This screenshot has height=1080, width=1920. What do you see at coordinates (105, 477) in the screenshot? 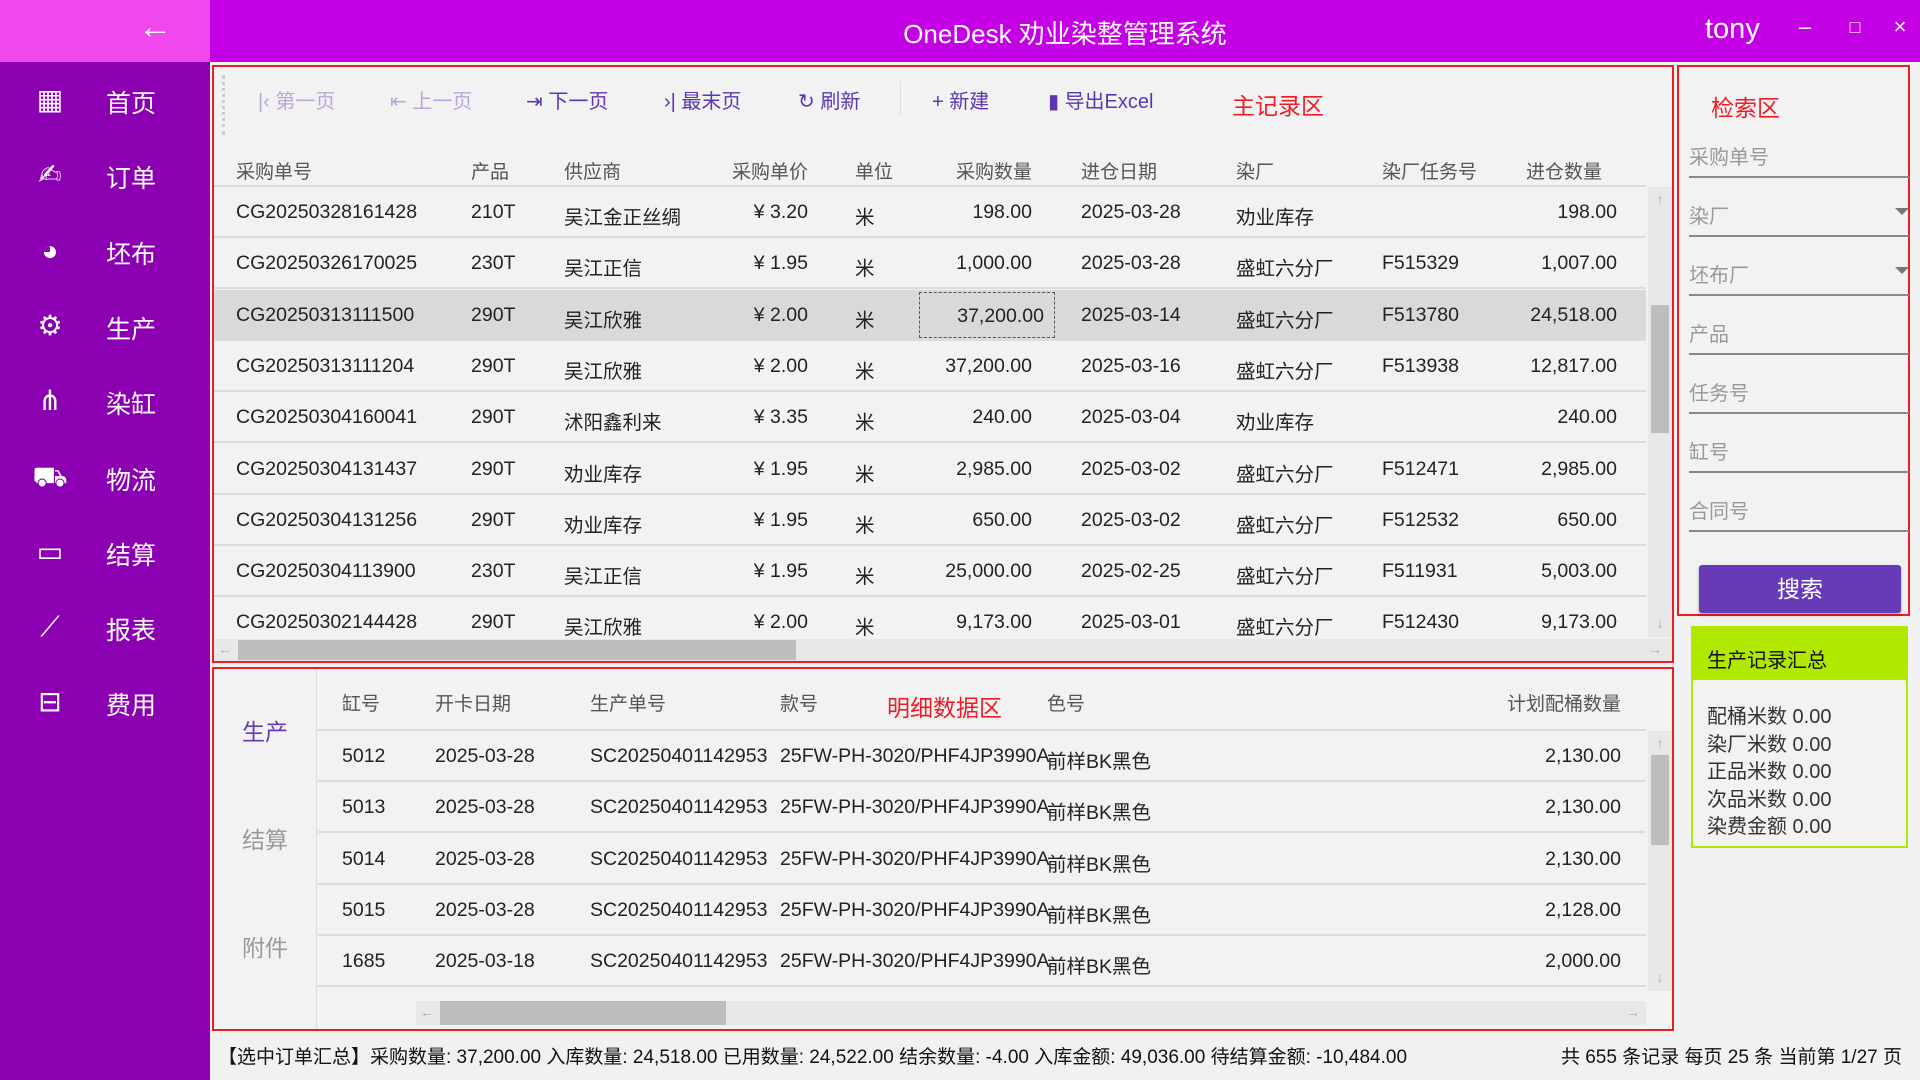
I see `sidebar-item: ⛟ 物流` at bounding box center [105, 477].